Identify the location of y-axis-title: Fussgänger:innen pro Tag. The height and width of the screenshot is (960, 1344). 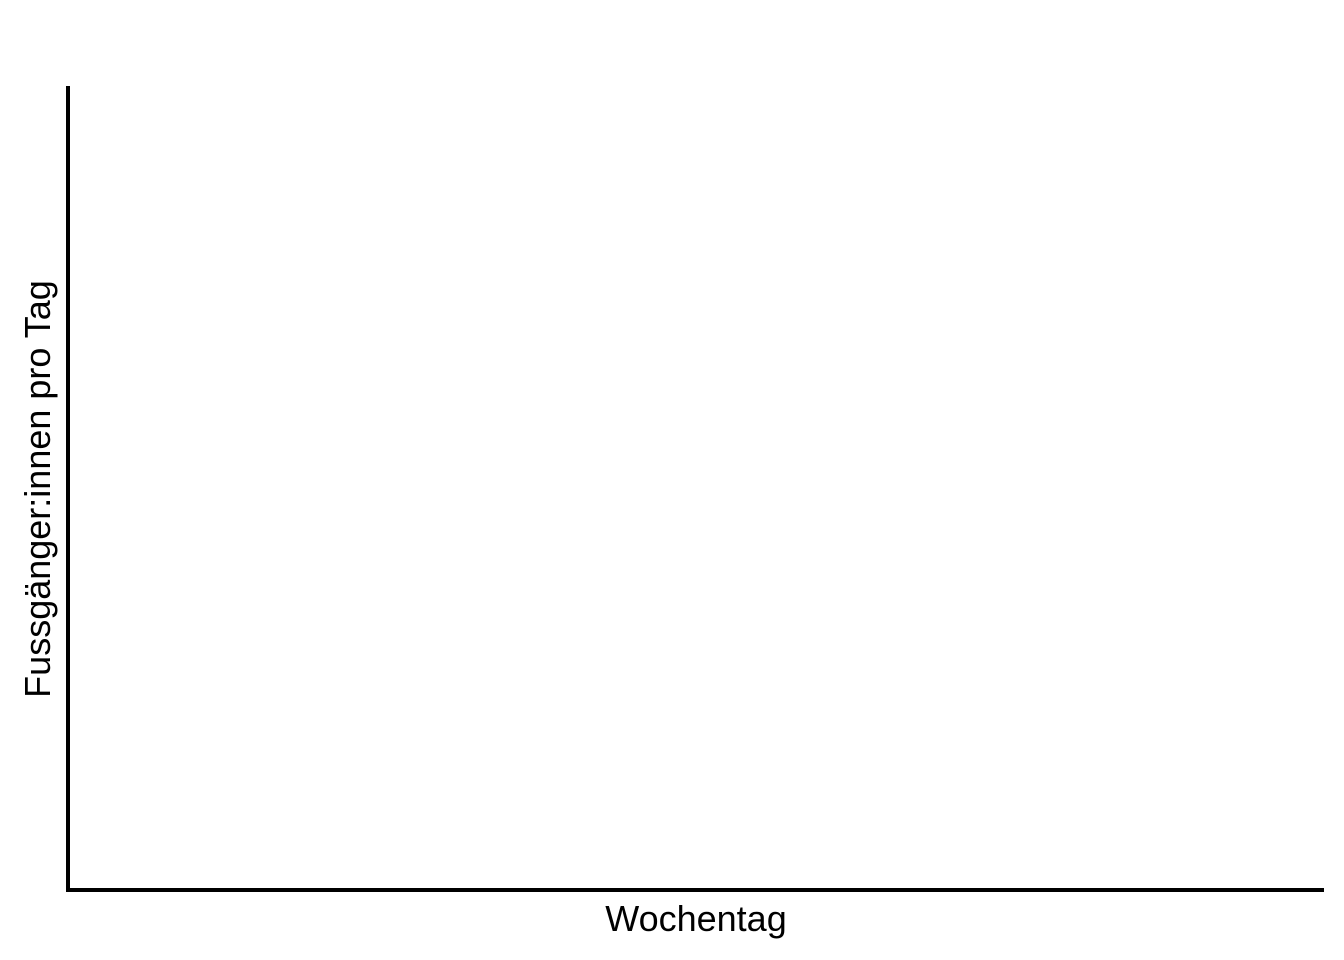
(37, 489).